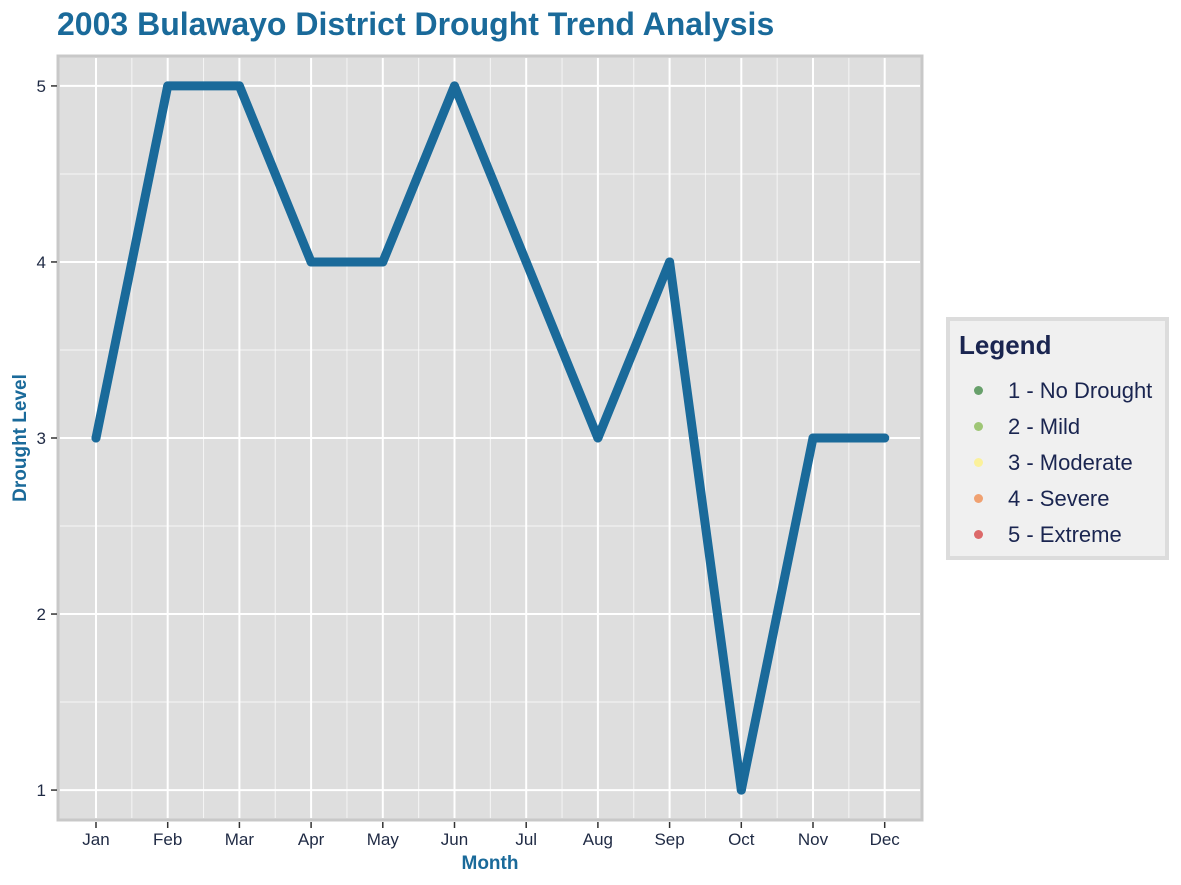 Image resolution: width=1181 pixels, height=885 pixels. Describe the element at coordinates (41, 614) in the screenshot. I see `y-tick-label: 2` at that location.